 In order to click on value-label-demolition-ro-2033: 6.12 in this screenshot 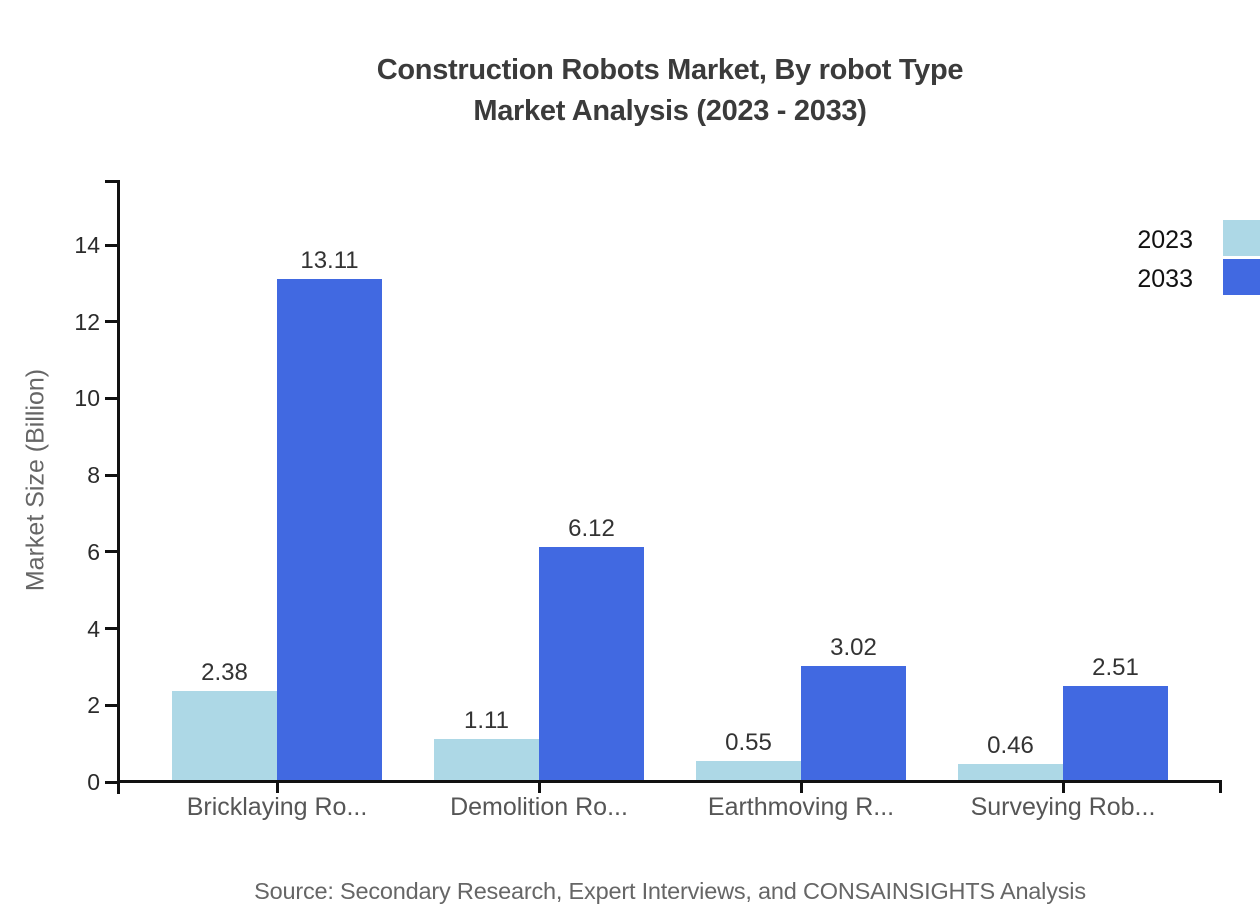, I will do `click(591, 529)`.